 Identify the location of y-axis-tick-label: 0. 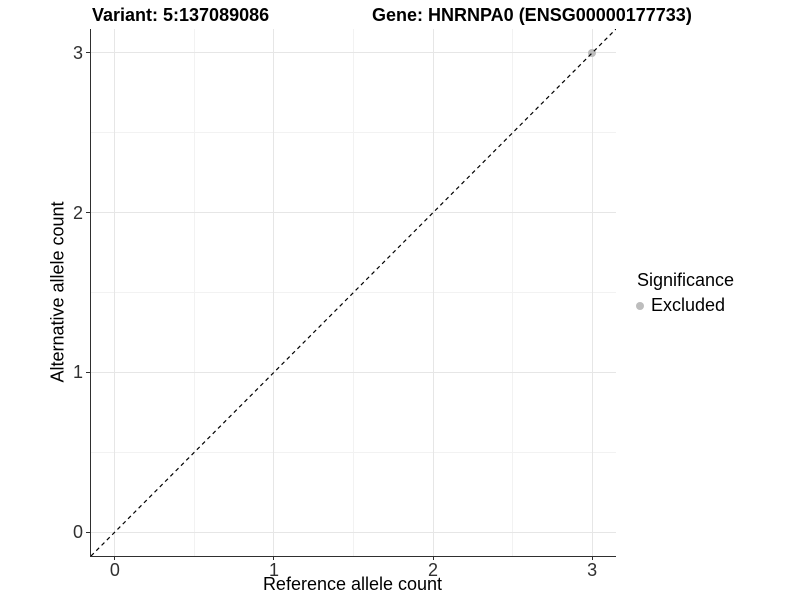
(77, 532).